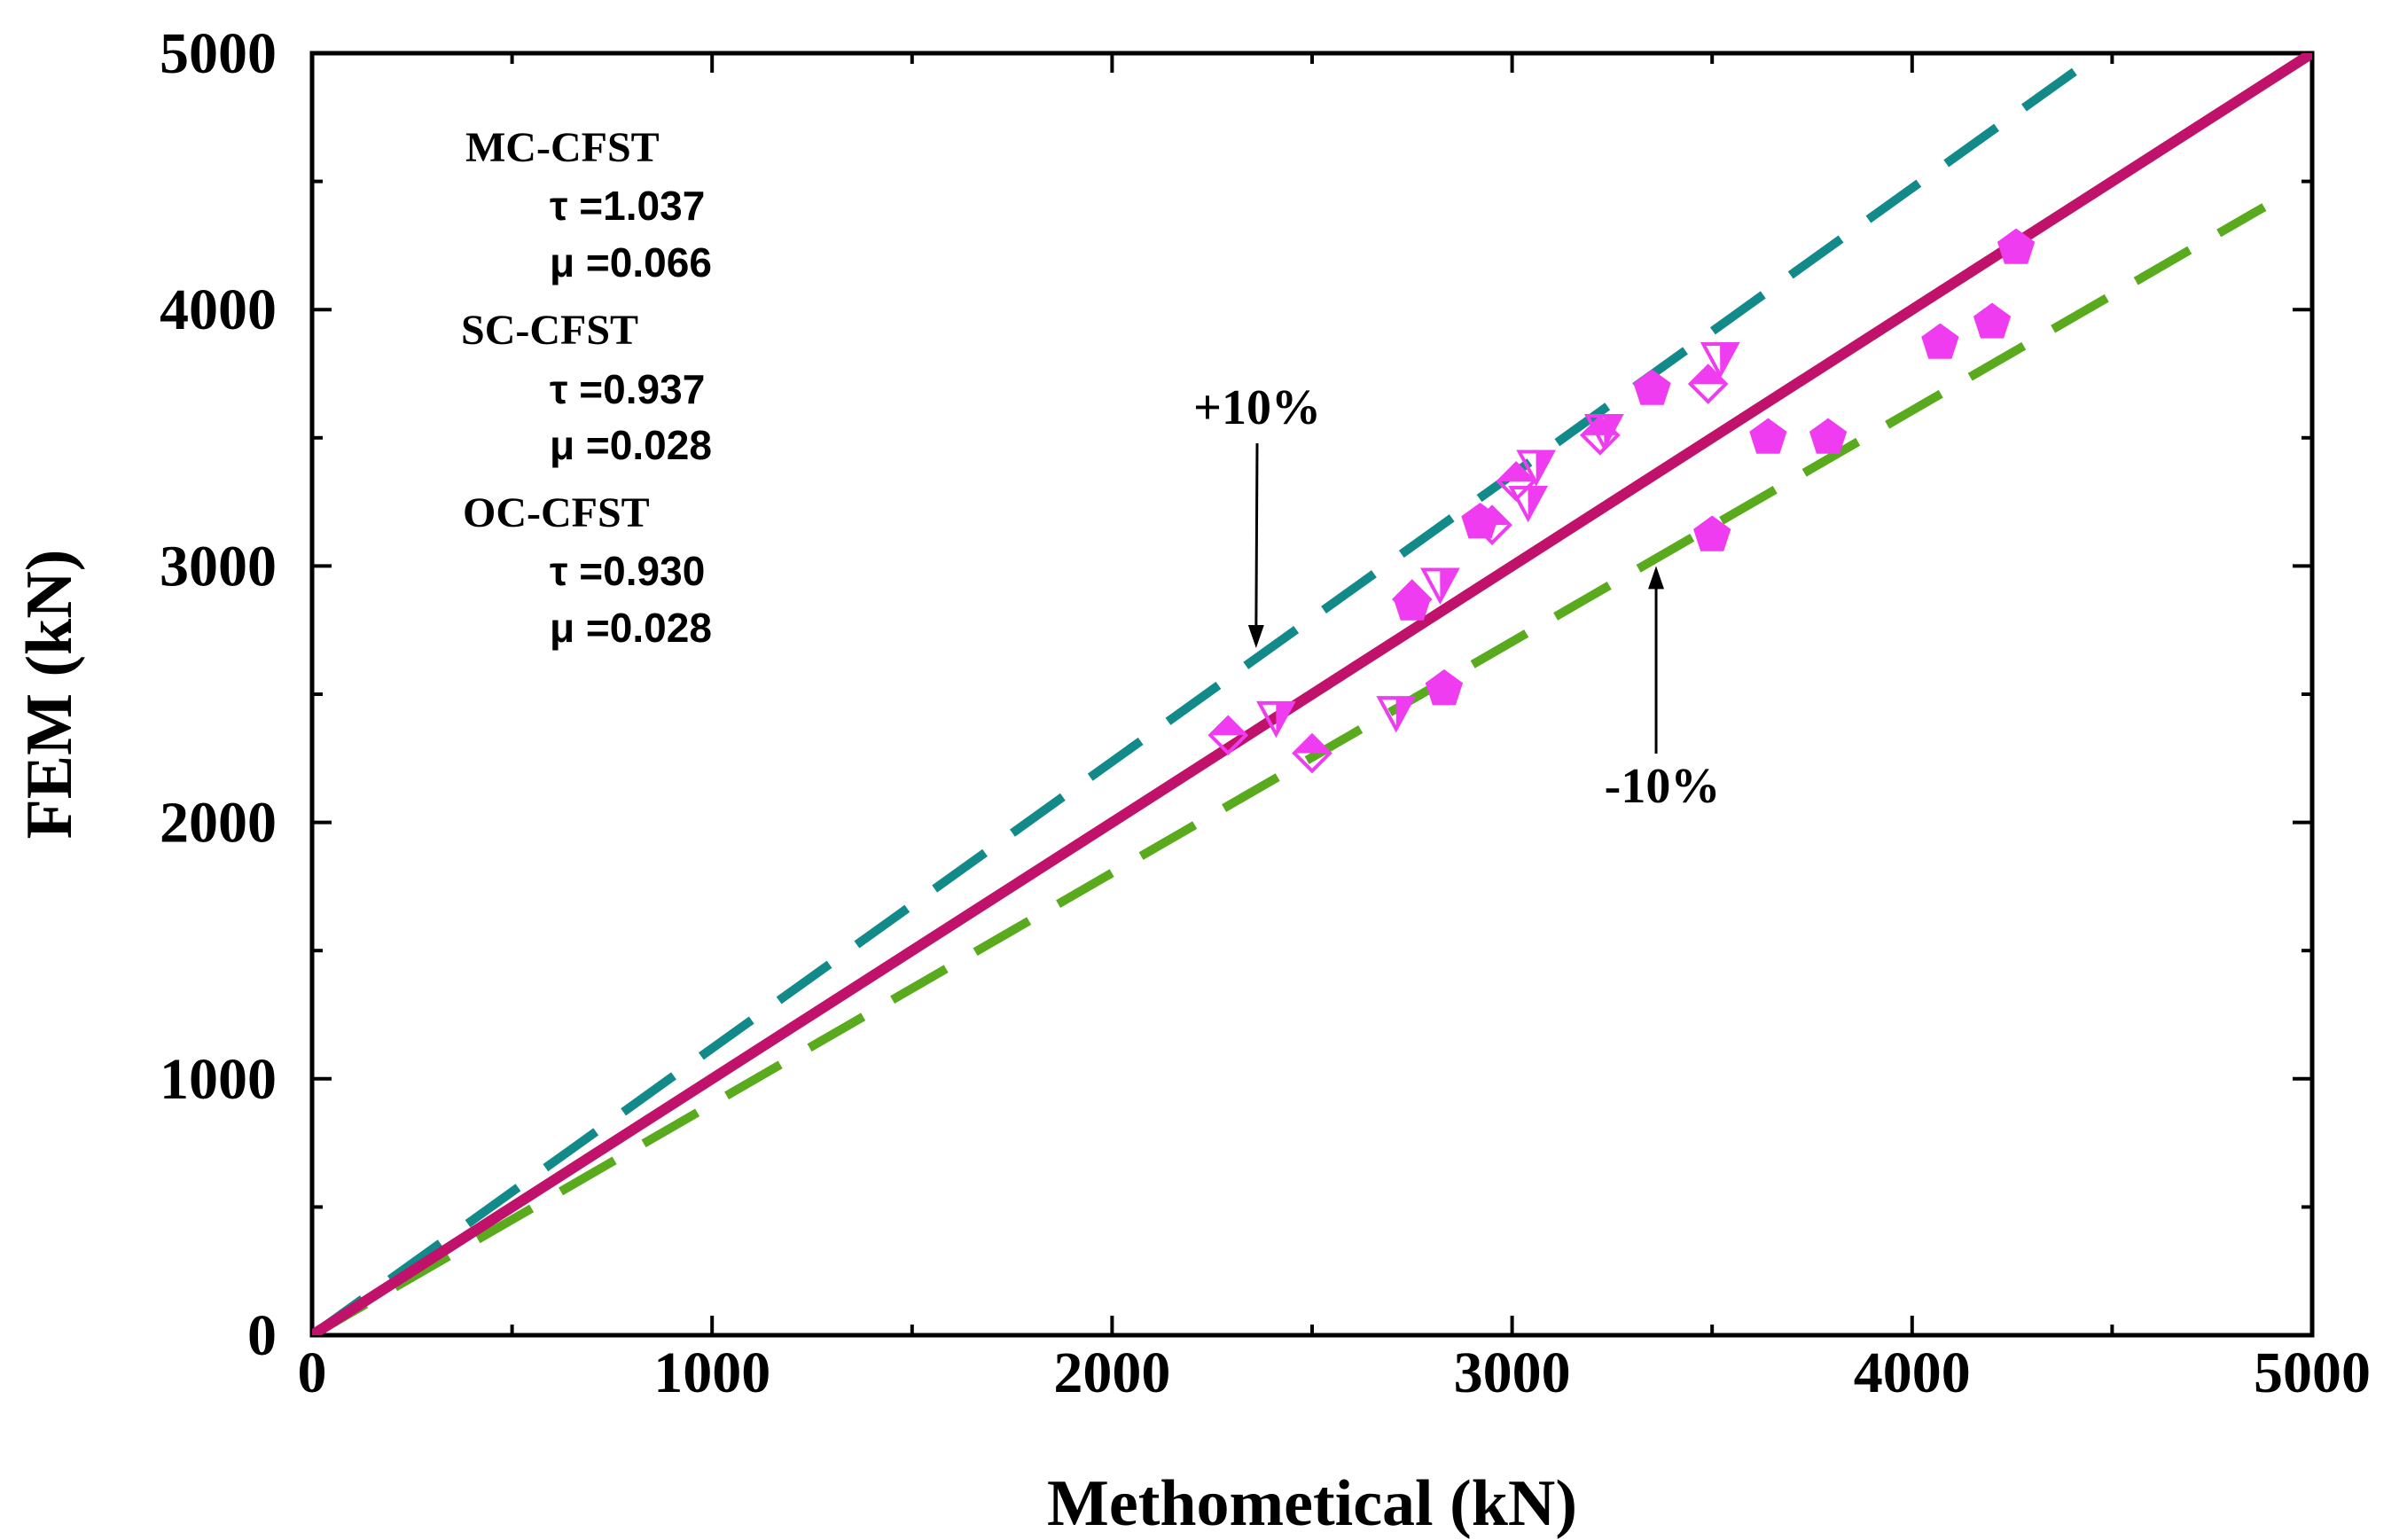  Describe the element at coordinates (628, 206) in the screenshot. I see `stats-tau-mc: τ =1.037` at that location.